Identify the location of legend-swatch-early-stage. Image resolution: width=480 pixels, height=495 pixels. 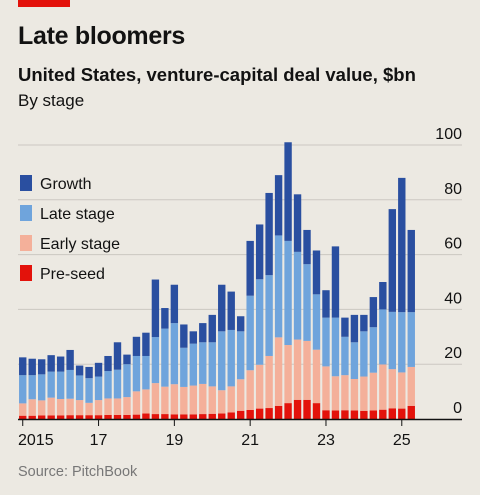
(26, 243).